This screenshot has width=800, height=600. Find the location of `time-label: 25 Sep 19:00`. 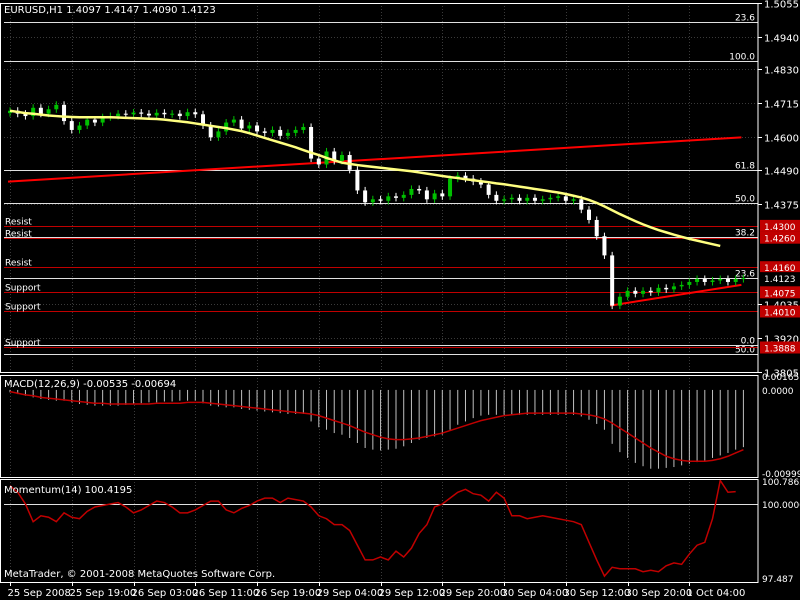

time-label: 25 Sep 19:00 is located at coordinates (103, 593).